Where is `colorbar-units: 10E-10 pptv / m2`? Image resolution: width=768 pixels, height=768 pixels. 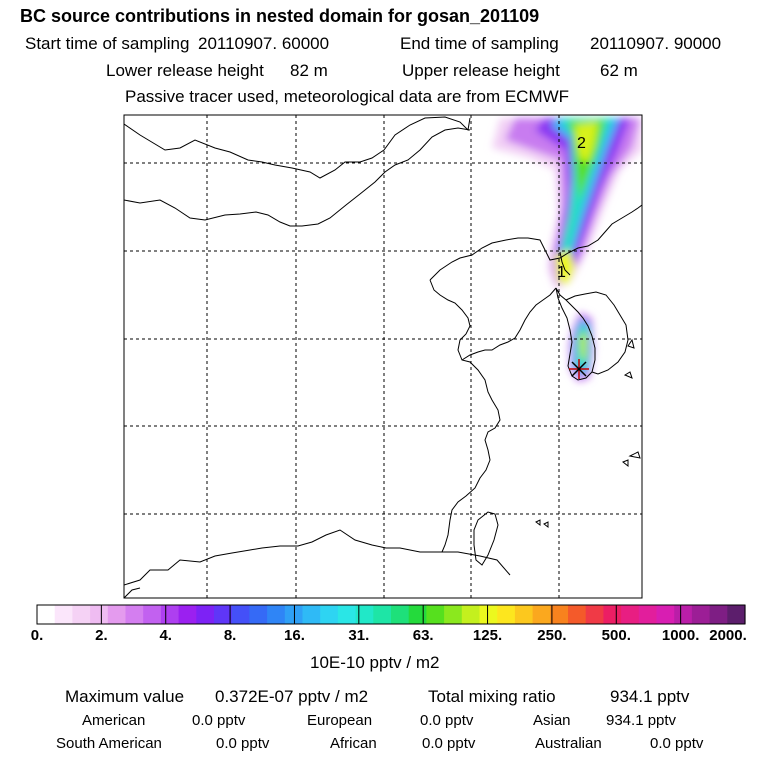 colorbar-units: 10E-10 pptv / m2 is located at coordinates (375, 662).